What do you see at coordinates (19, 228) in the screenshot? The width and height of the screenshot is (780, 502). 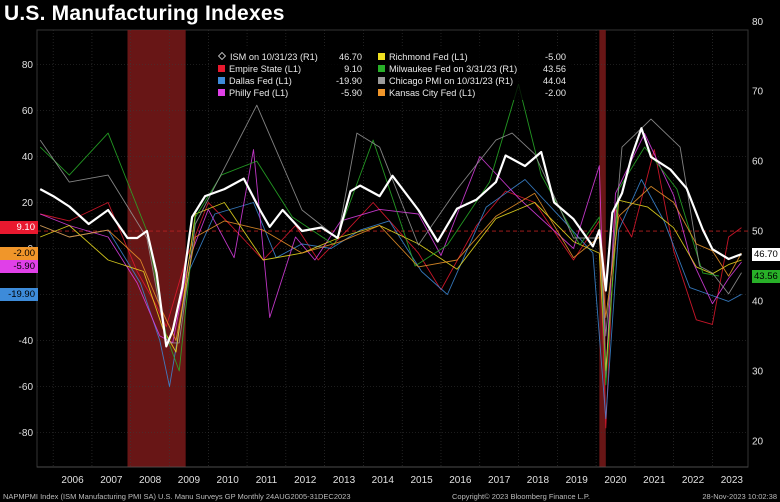 I see `left-value-tag: 9.10` at bounding box center [19, 228].